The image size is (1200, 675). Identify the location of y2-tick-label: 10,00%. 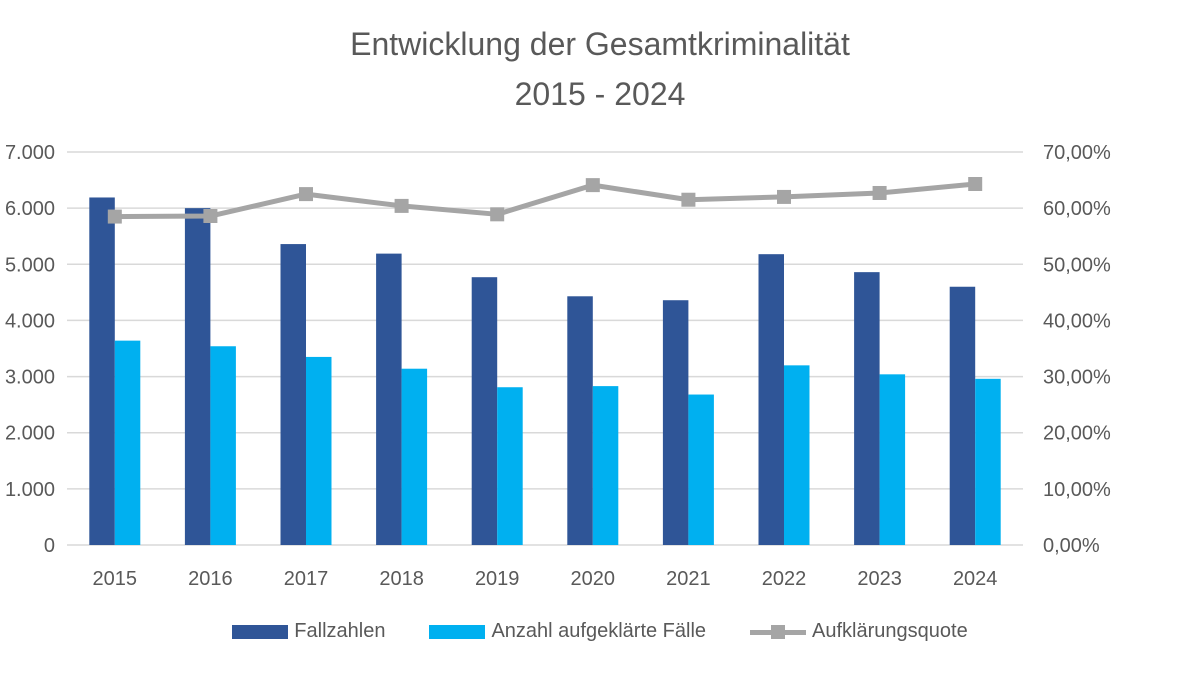
(1077, 490).